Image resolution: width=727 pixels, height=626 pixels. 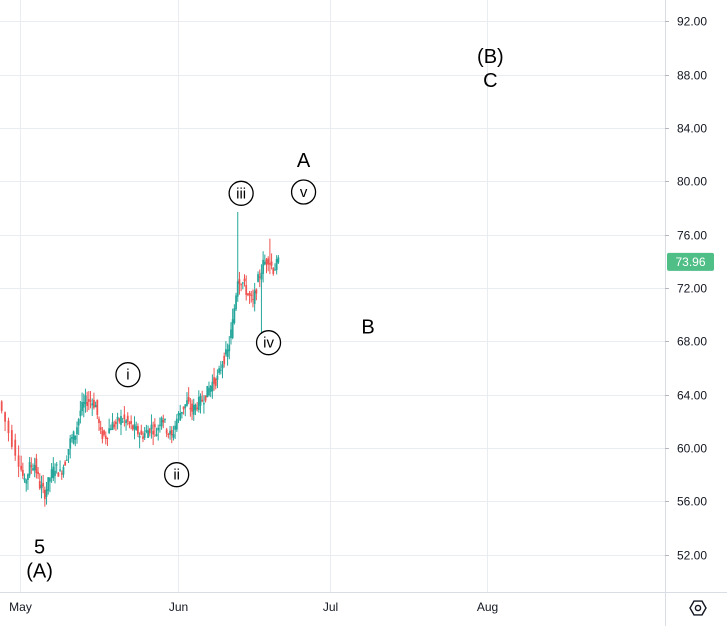 I want to click on wave-label-iv: iv, so click(x=268, y=343).